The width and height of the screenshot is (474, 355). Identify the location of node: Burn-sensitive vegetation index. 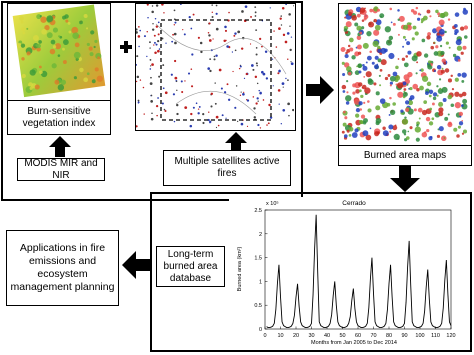
(59, 117).